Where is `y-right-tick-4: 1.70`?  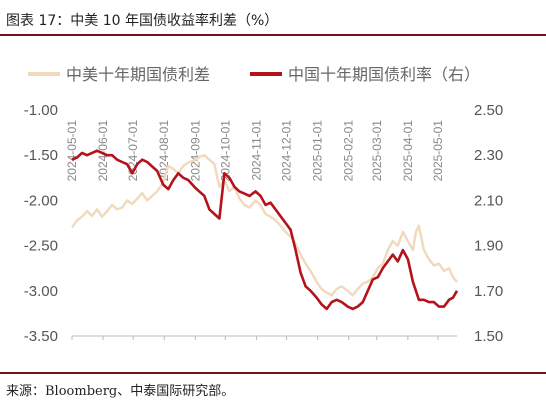 y-right-tick-4: 1.70 is located at coordinates (488, 291).